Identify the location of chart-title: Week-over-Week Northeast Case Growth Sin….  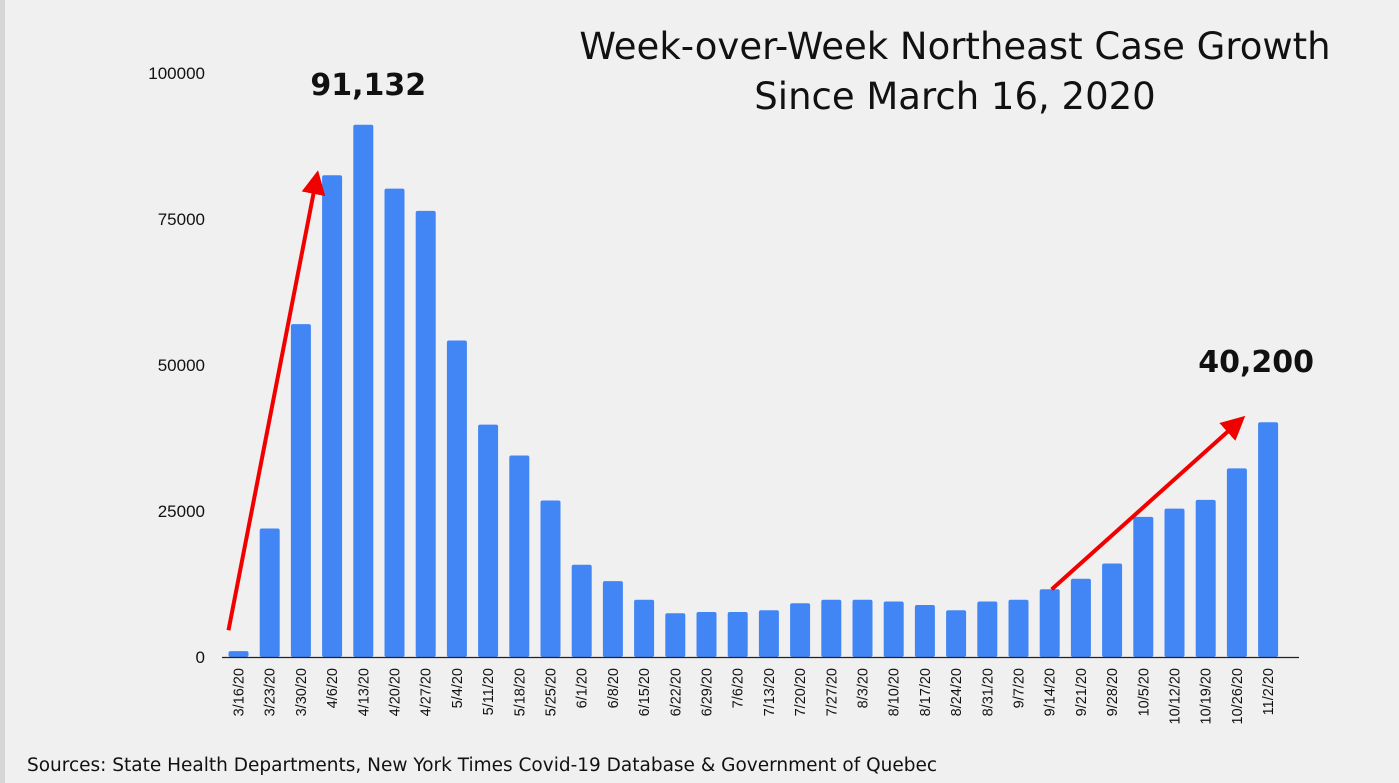
(952, 72).